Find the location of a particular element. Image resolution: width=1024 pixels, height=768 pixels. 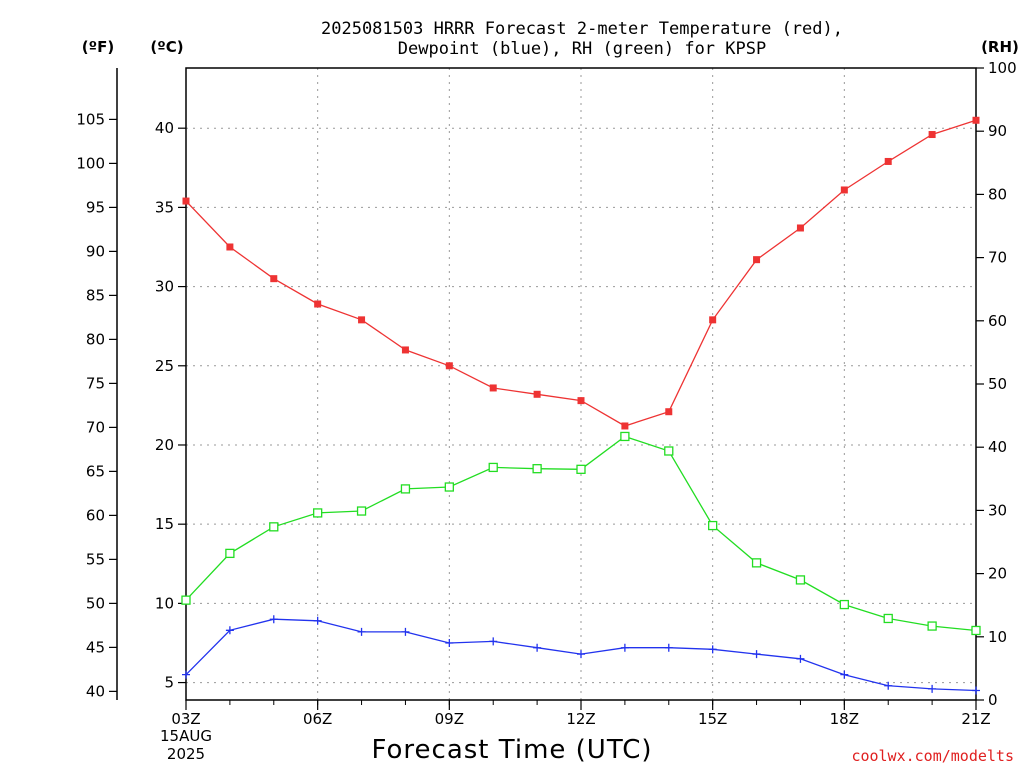

fahrenheit-unit-label: (ºF) is located at coordinates (98, 47).